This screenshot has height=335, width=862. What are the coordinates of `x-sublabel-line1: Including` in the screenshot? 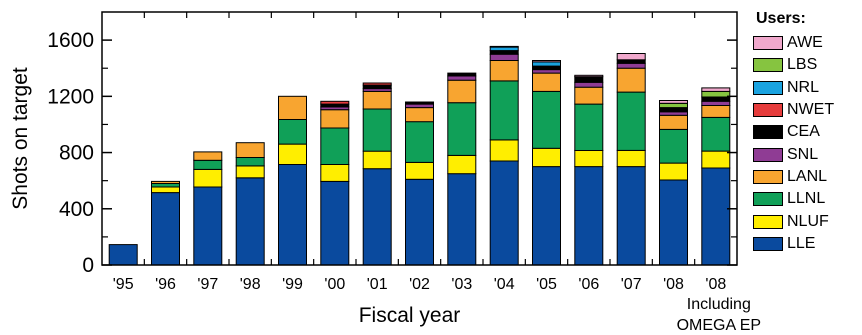 It's located at (719, 304).